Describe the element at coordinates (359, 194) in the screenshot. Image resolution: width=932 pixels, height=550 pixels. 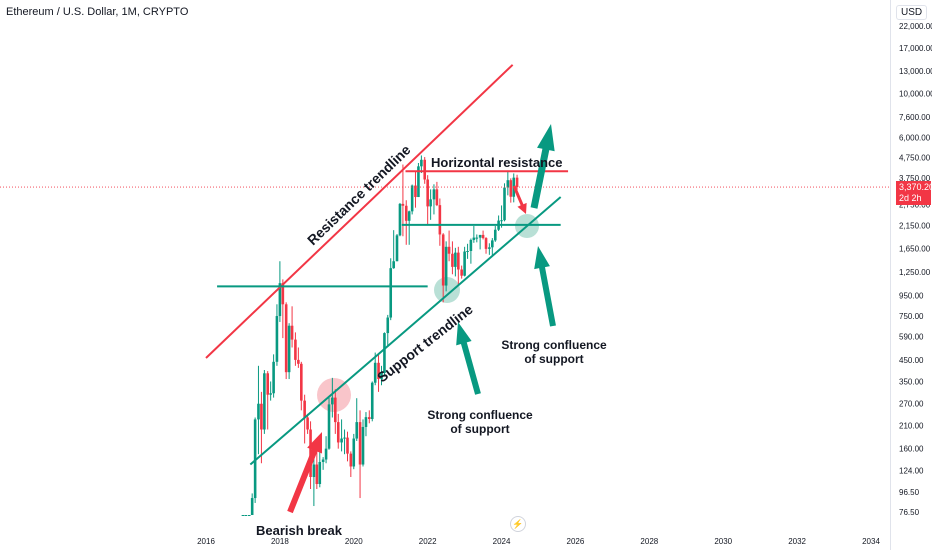
I see `resistance-trendline-label: Resistance trendline` at that location.